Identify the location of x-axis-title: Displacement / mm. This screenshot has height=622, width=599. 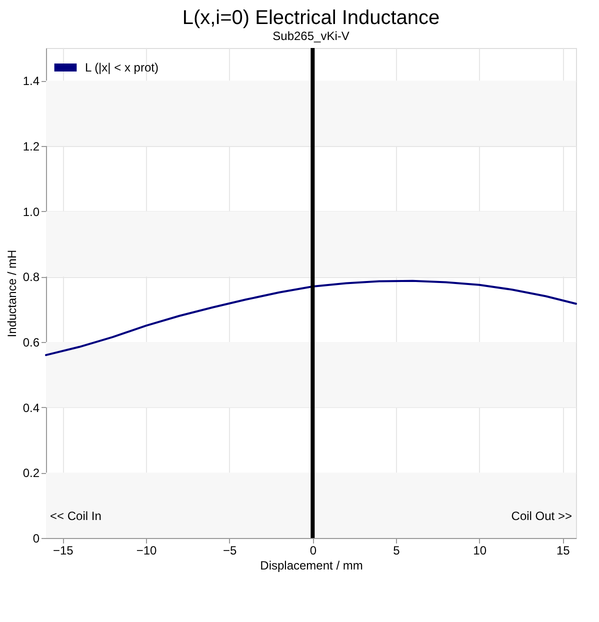
(311, 565).